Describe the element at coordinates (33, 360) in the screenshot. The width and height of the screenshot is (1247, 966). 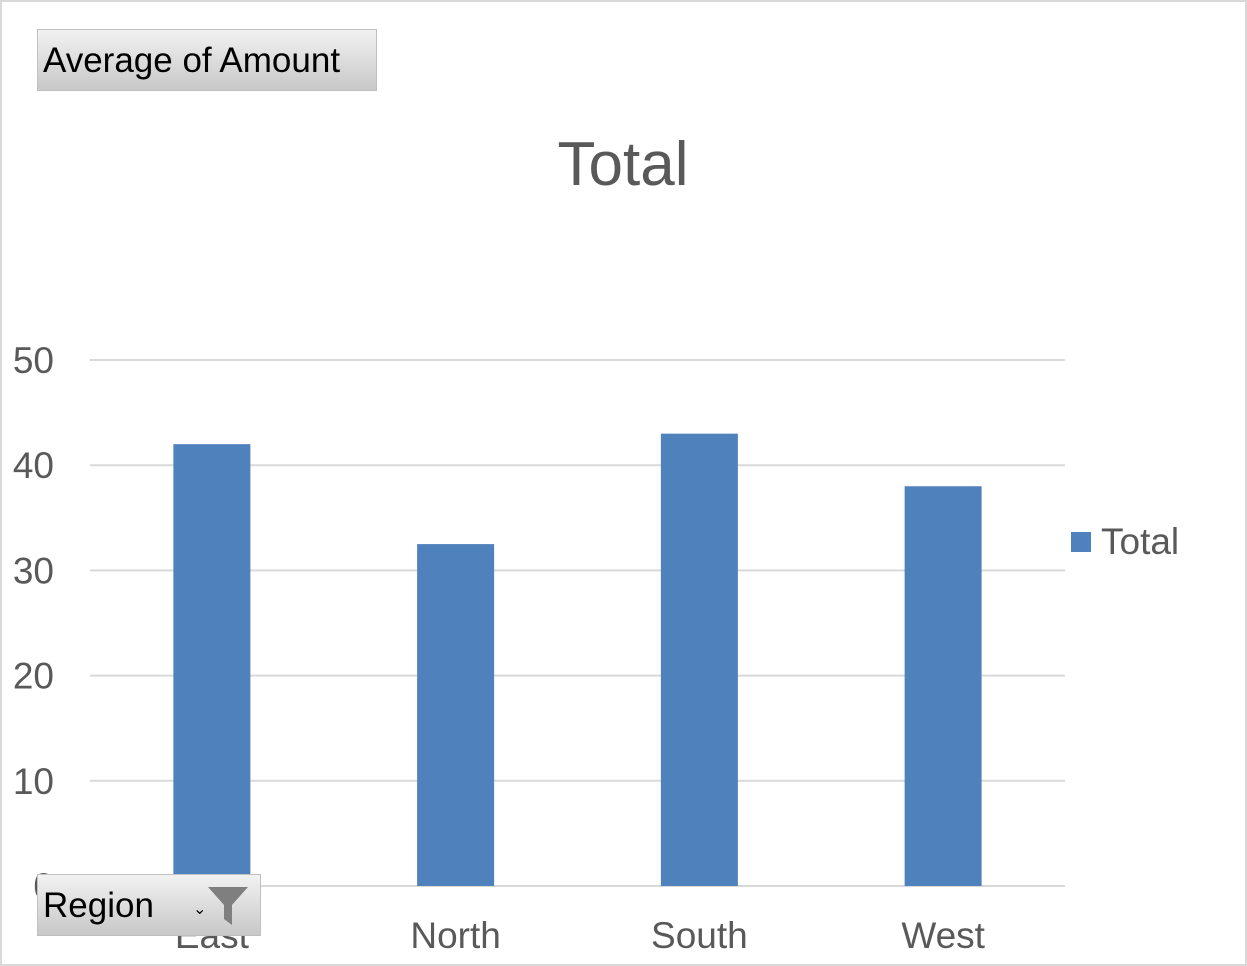
I see `y-tick-label: 50` at that location.